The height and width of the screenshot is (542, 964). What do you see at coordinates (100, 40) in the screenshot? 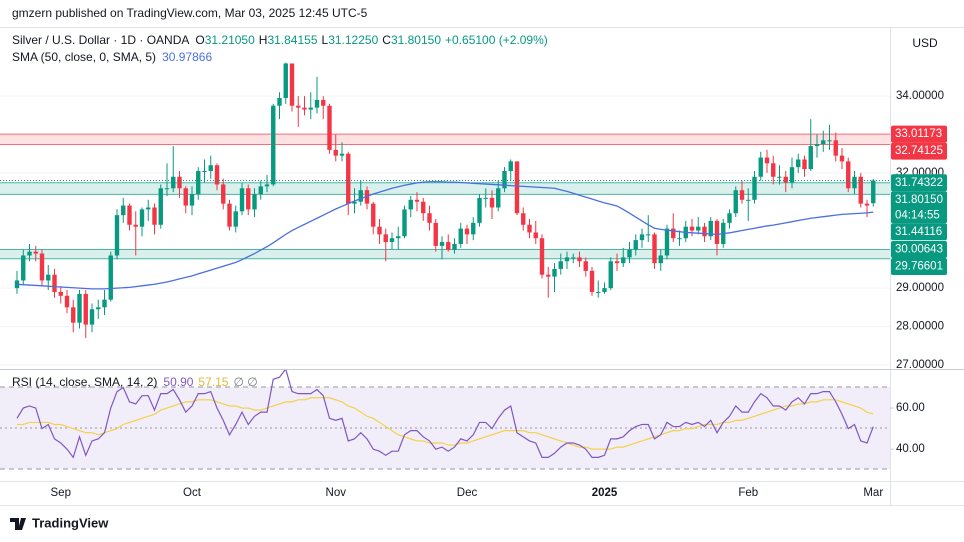
I see `symbol: Silver / U.S. Dollar · 1D · OANDA` at bounding box center [100, 40].